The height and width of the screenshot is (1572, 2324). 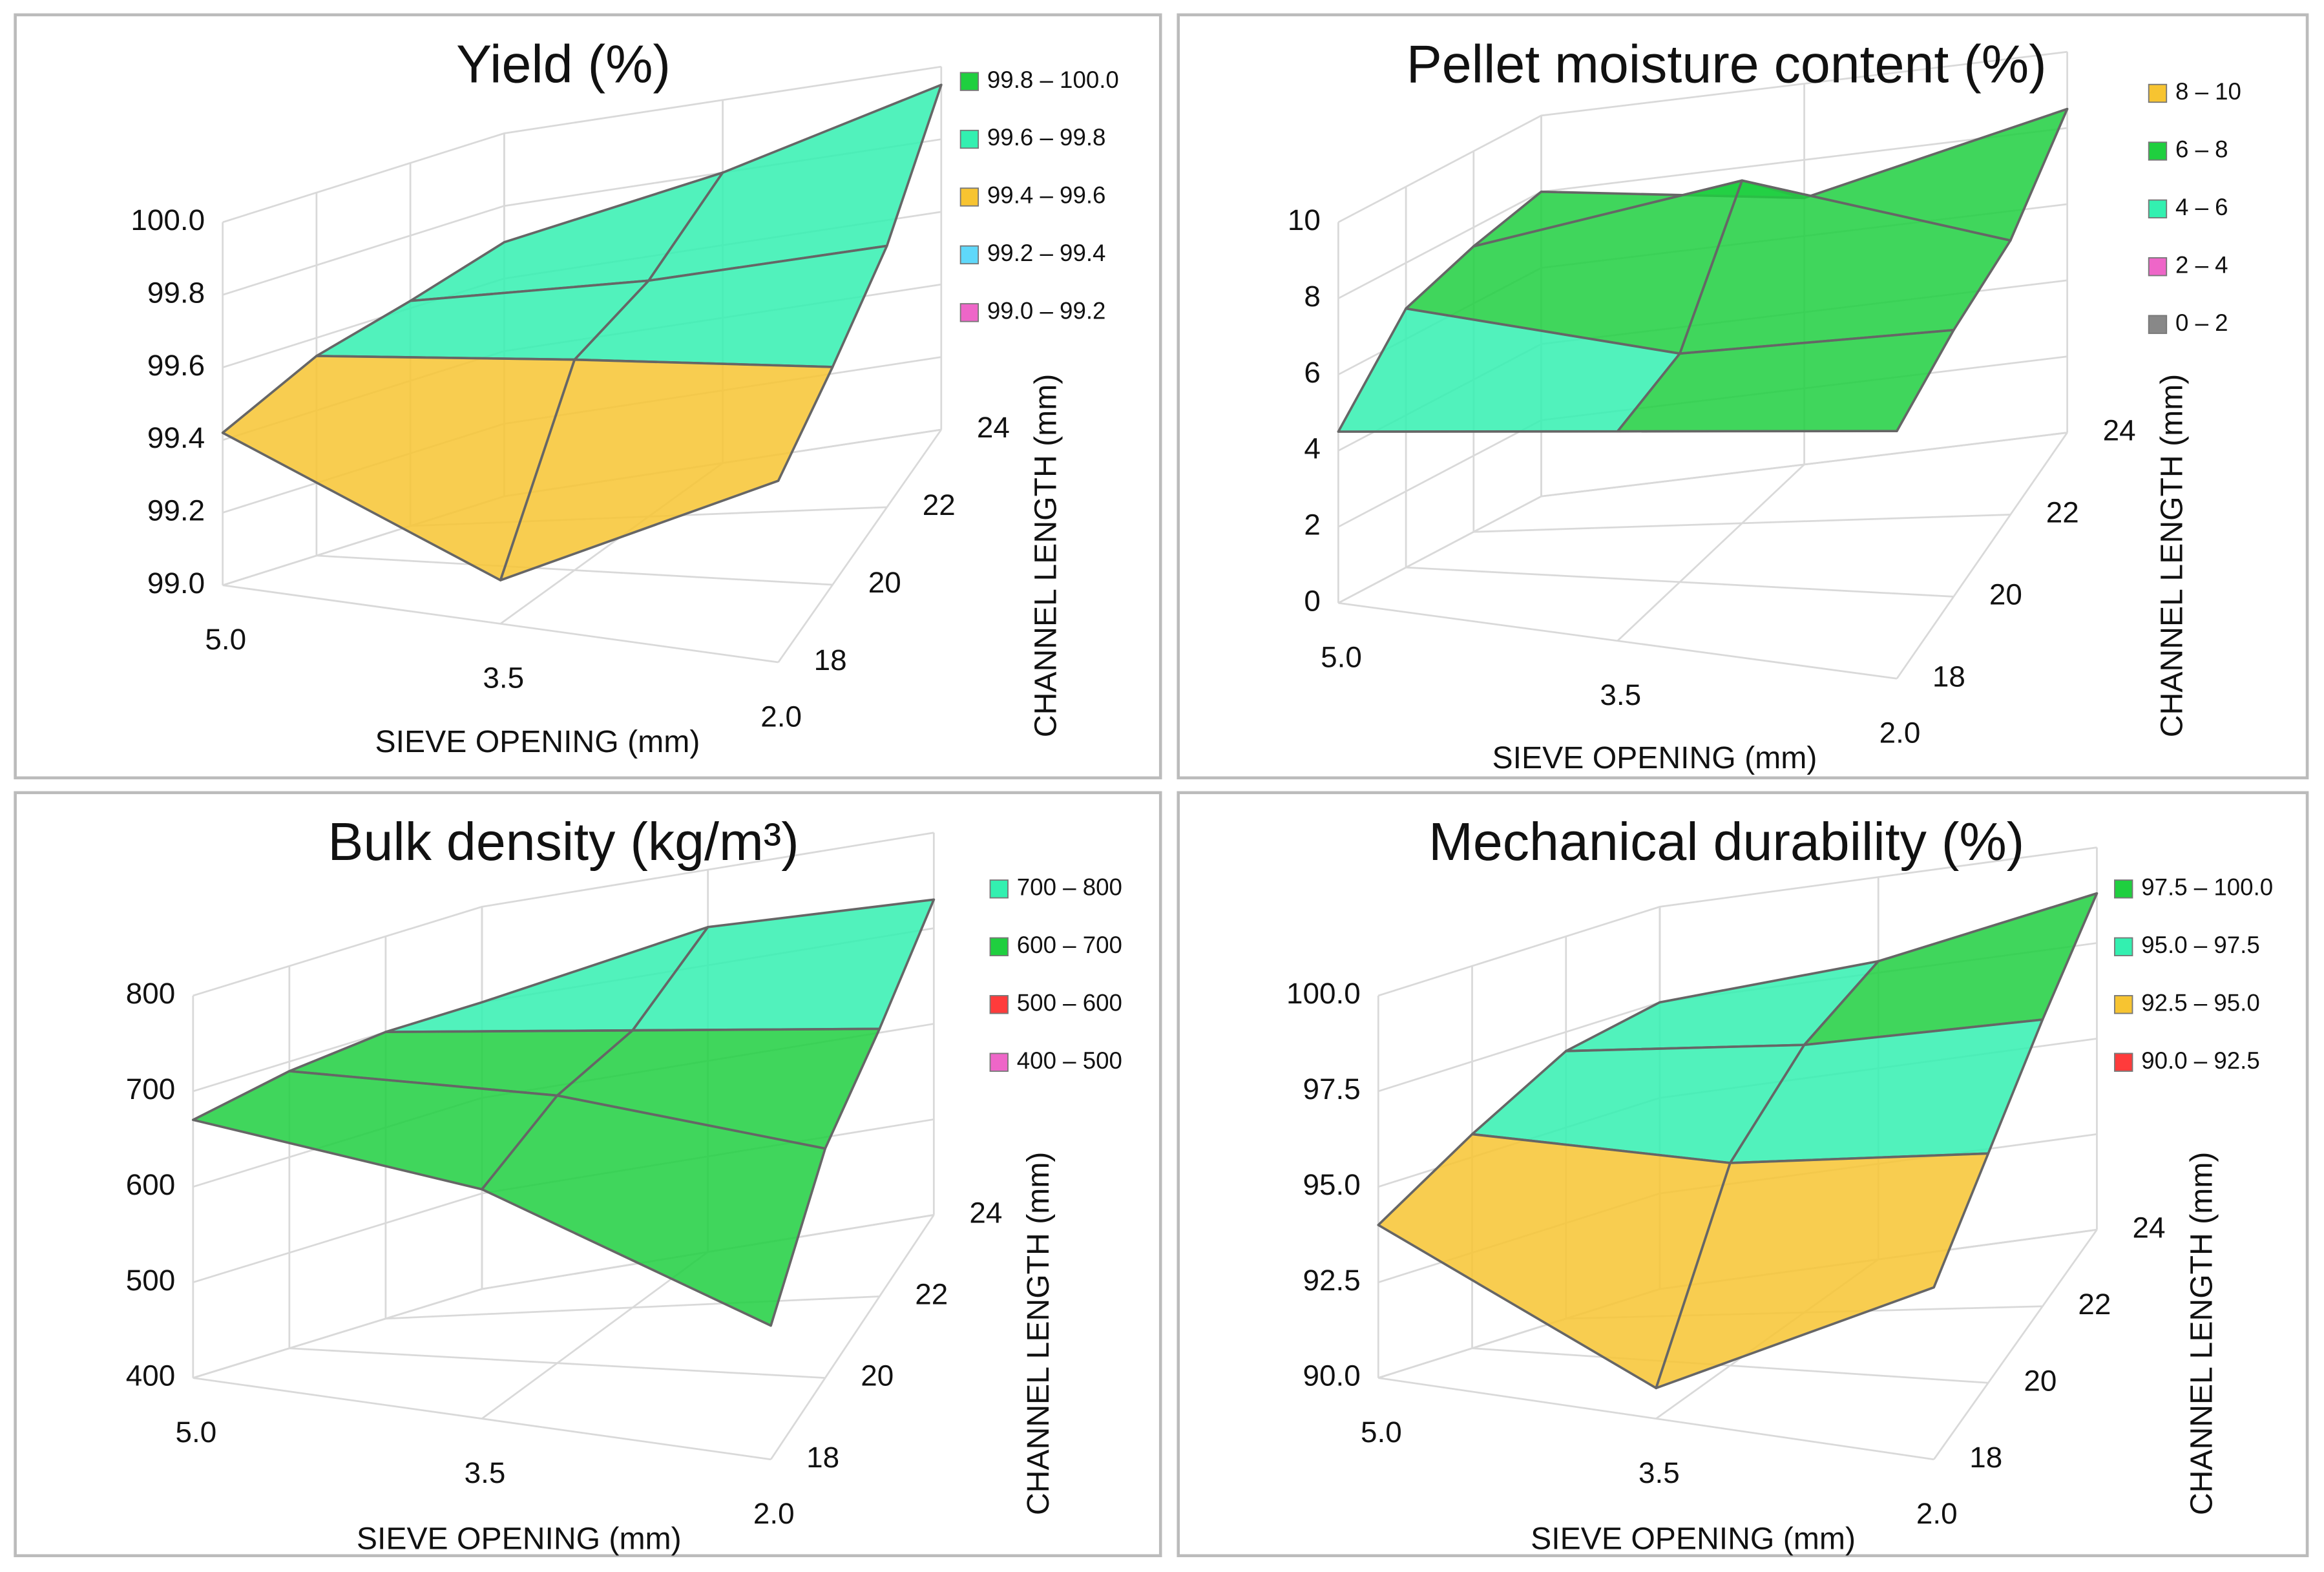 I want to click on legend-label: 99.2 – 99.4, so click(x=1046, y=253).